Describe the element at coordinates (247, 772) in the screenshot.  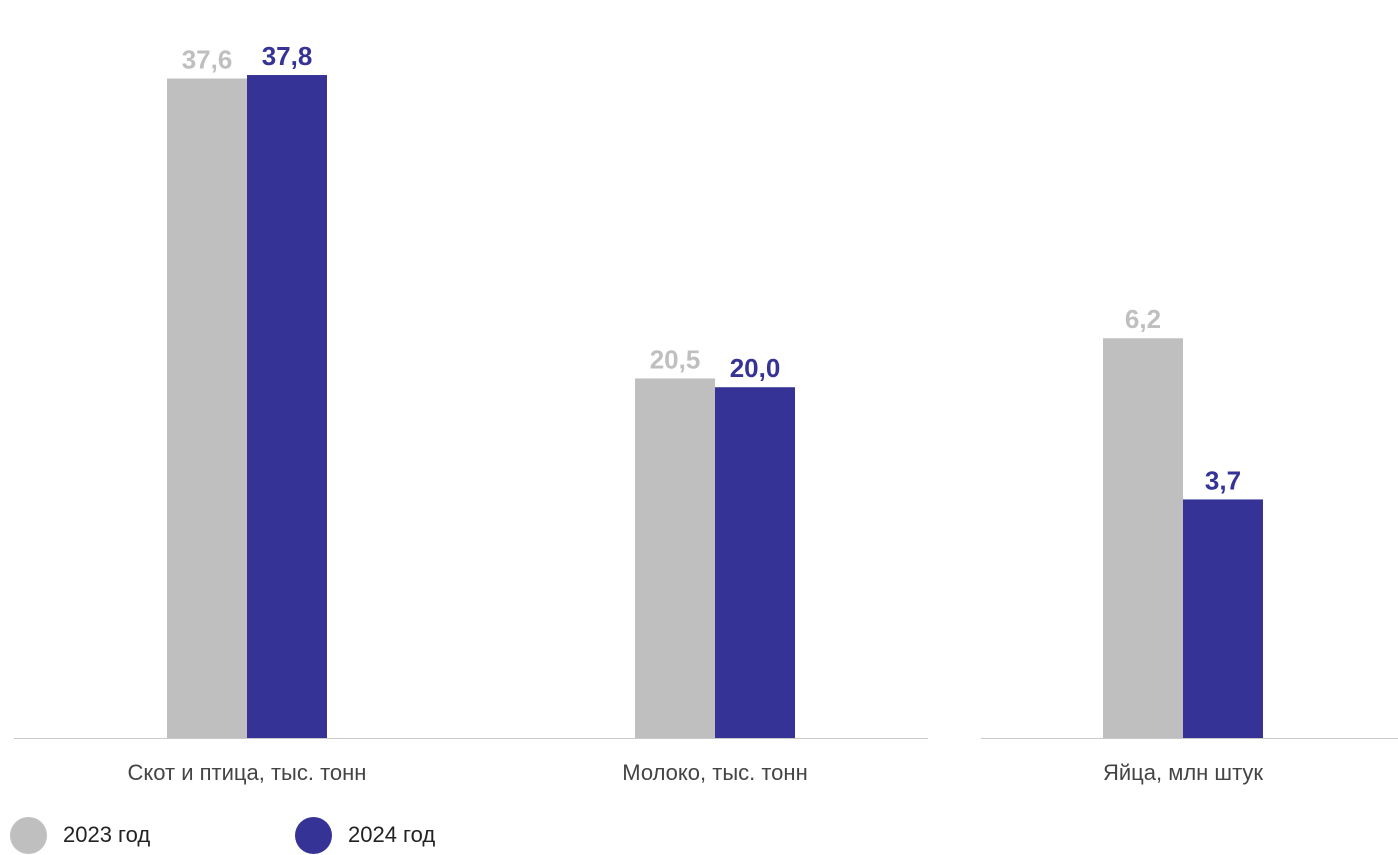
I see `category-label-1: Скот и птица, тыс. тонн` at that location.